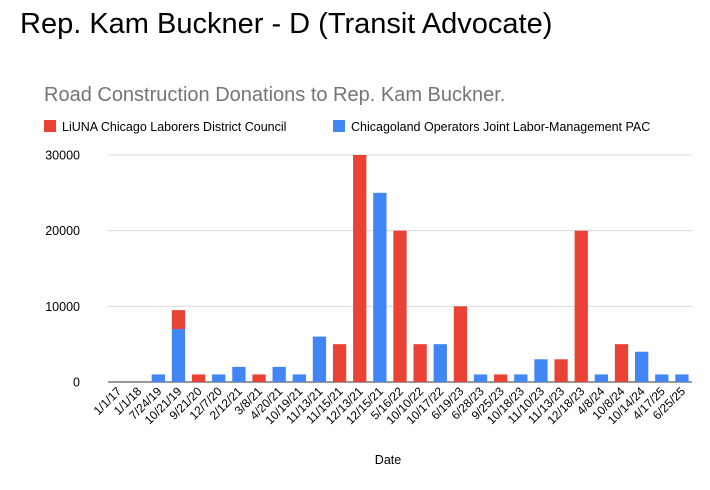  What do you see at coordinates (50, 126) in the screenshot?
I see `legend-swatch-liuna` at bounding box center [50, 126].